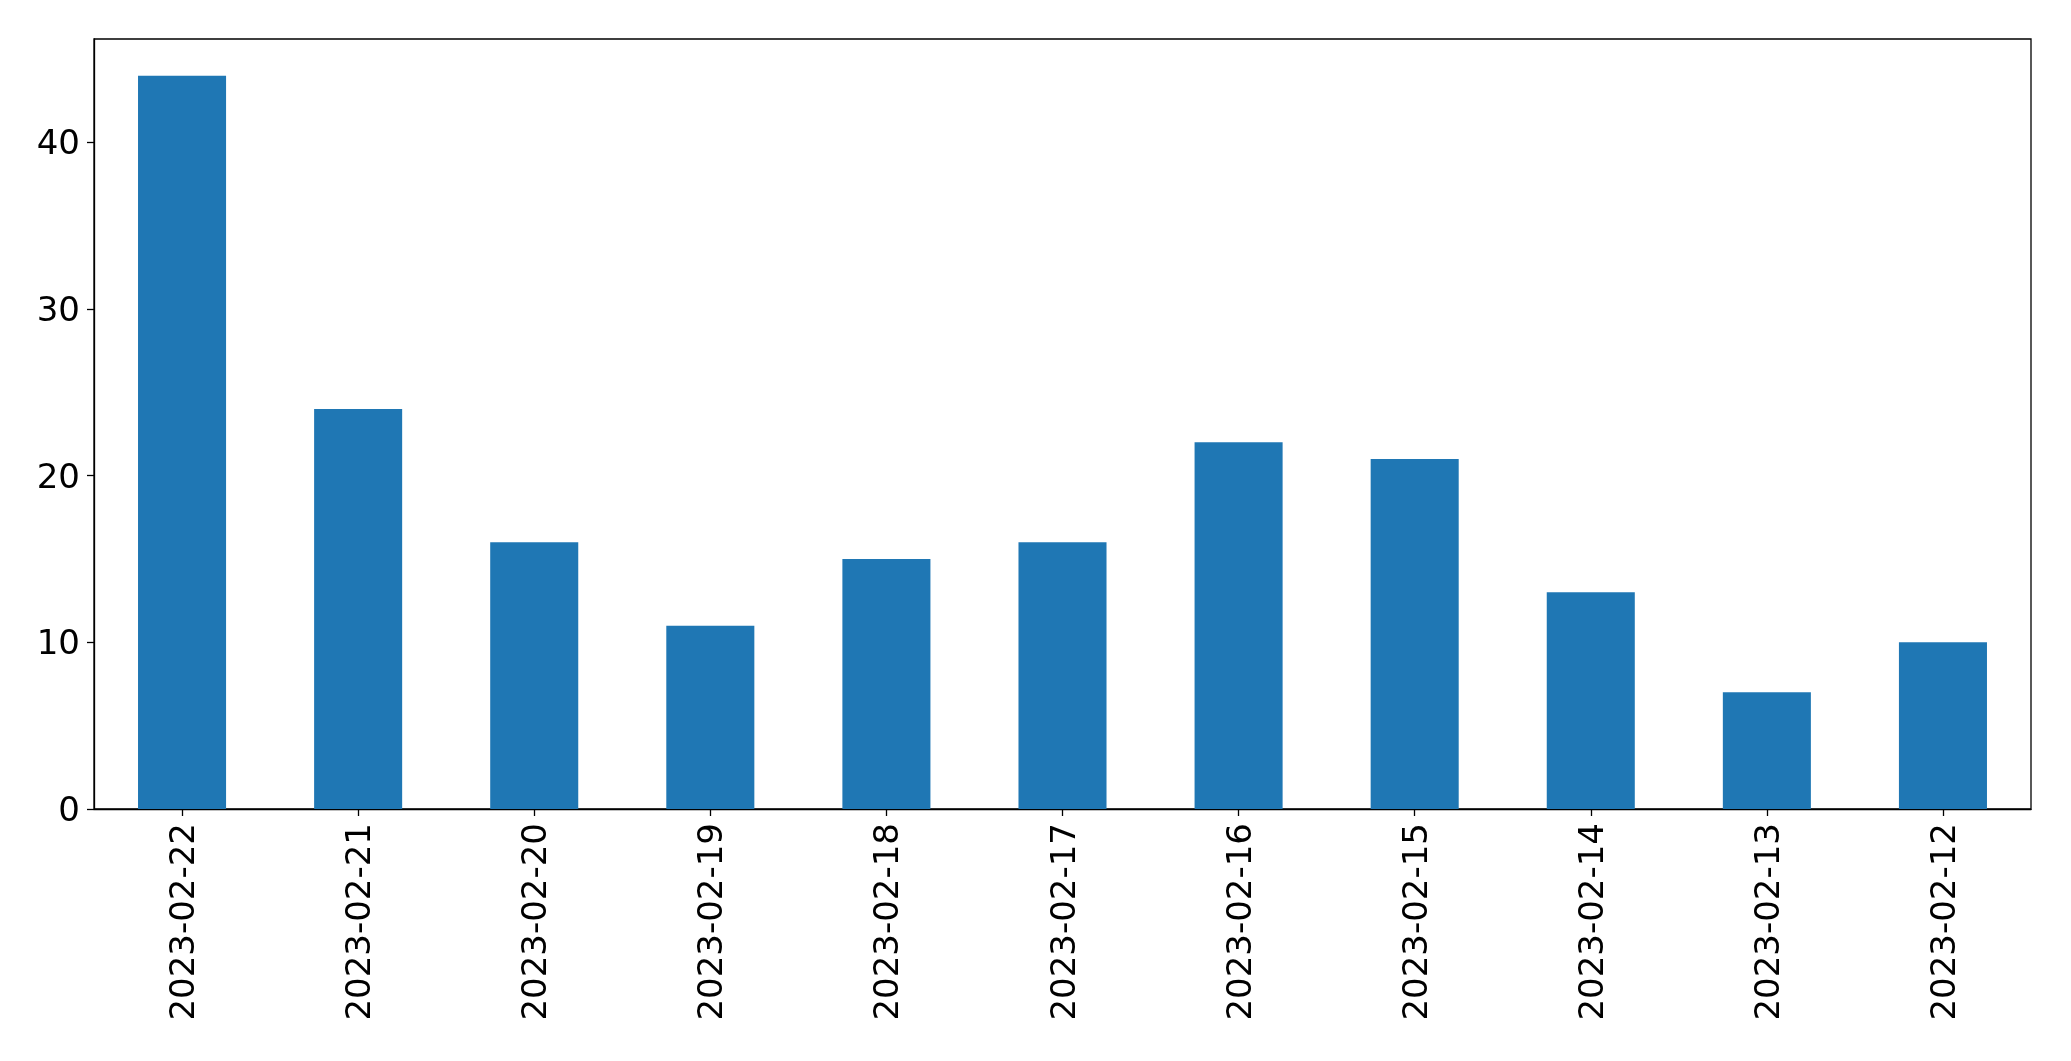  Describe the element at coordinates (58, 142) in the screenshot. I see `y-tick-label: 40` at that location.